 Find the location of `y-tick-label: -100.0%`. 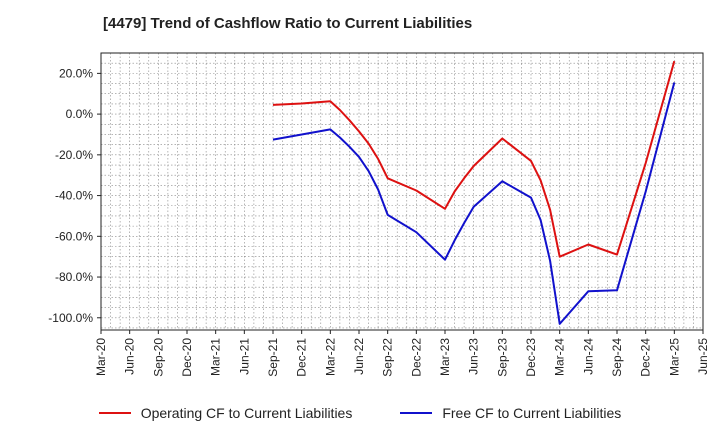

y-tick-label: -100.0% is located at coordinates (70, 318).